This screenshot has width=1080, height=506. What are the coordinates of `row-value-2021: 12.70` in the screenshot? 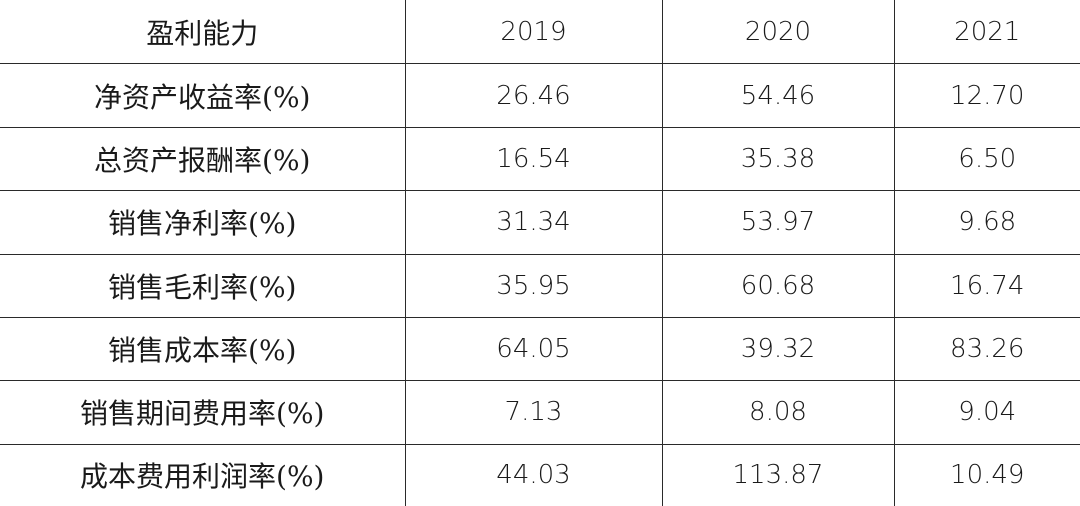 It's located at (986, 95).